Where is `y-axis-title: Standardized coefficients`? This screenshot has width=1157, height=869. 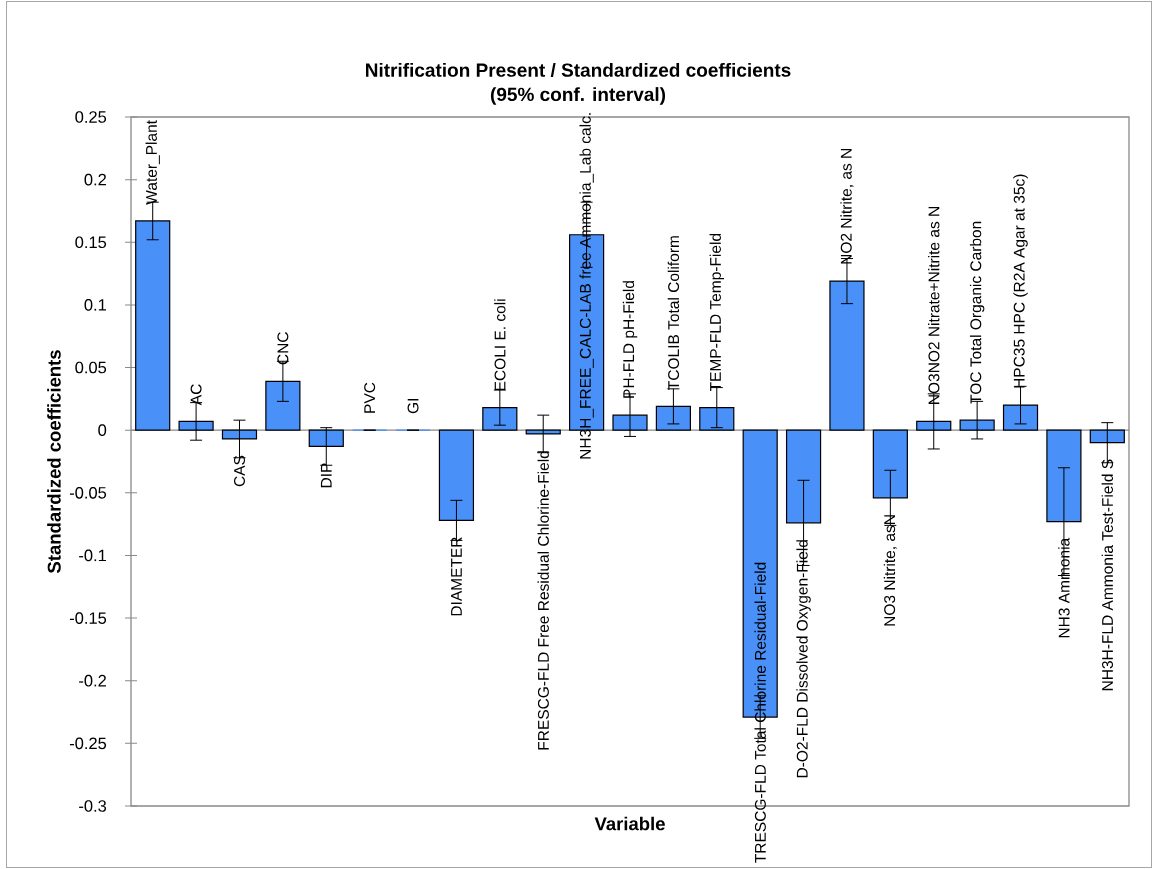 y-axis-title: Standardized coefficients is located at coordinates (54, 462).